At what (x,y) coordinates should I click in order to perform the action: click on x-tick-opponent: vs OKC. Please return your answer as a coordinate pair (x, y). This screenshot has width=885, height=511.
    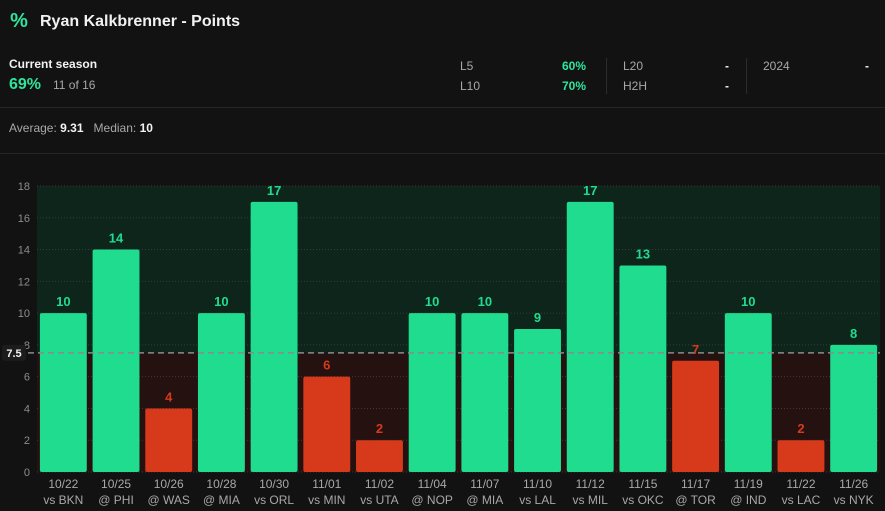
    Looking at the image, I should click on (643, 500).